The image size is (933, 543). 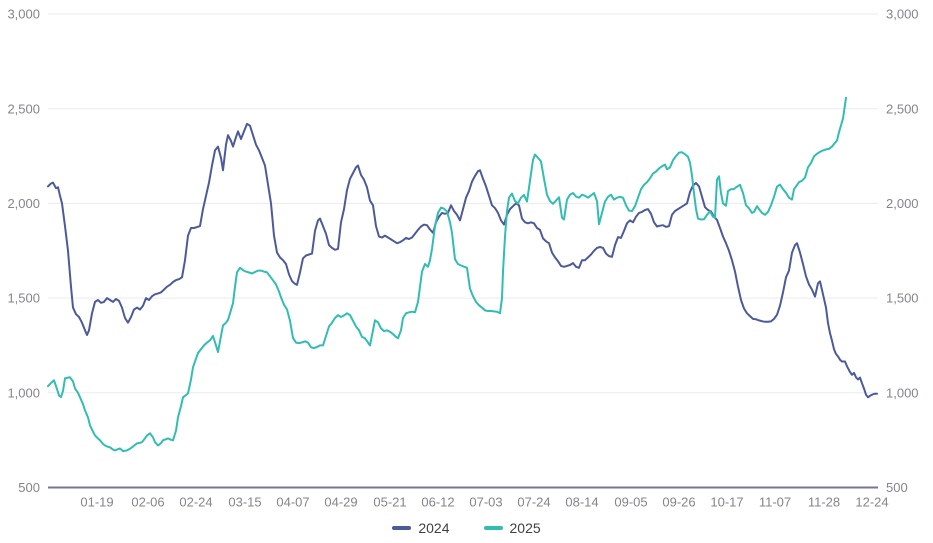 What do you see at coordinates (902, 298) in the screenshot?
I see `y-tick-label-right-1500: 1,500` at bounding box center [902, 298].